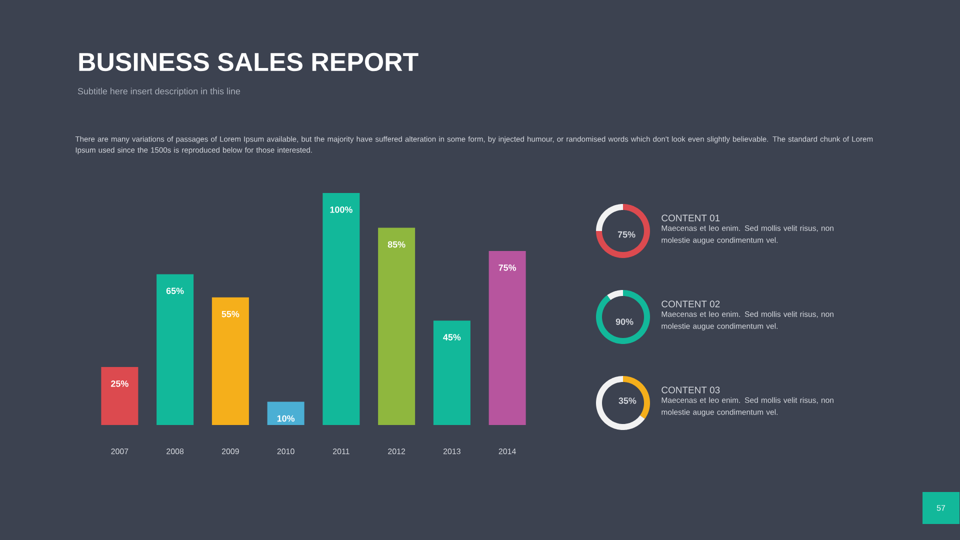 The image size is (960, 540). I want to click on data-label: 85%, so click(397, 244).